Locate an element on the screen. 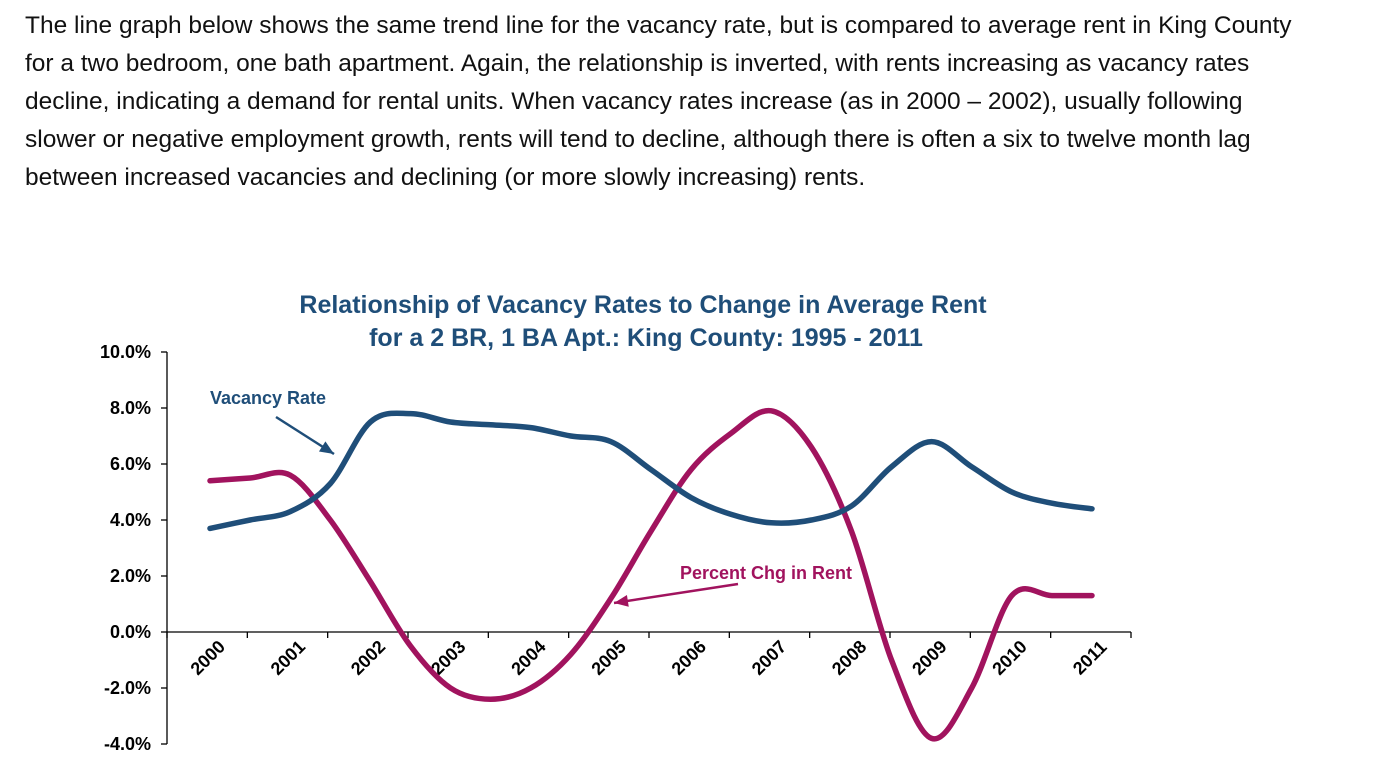  x-tick-label: 2007 is located at coordinates (769, 658).